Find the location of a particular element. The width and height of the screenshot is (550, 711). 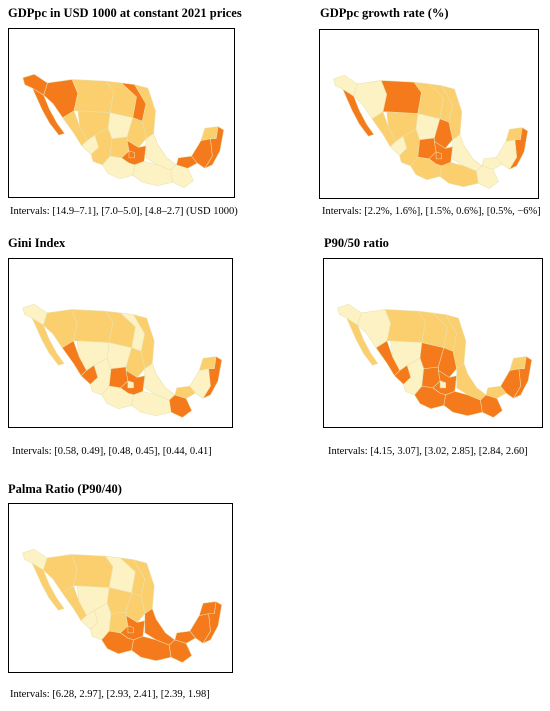

panel-title: Gini Index is located at coordinates (37, 243).